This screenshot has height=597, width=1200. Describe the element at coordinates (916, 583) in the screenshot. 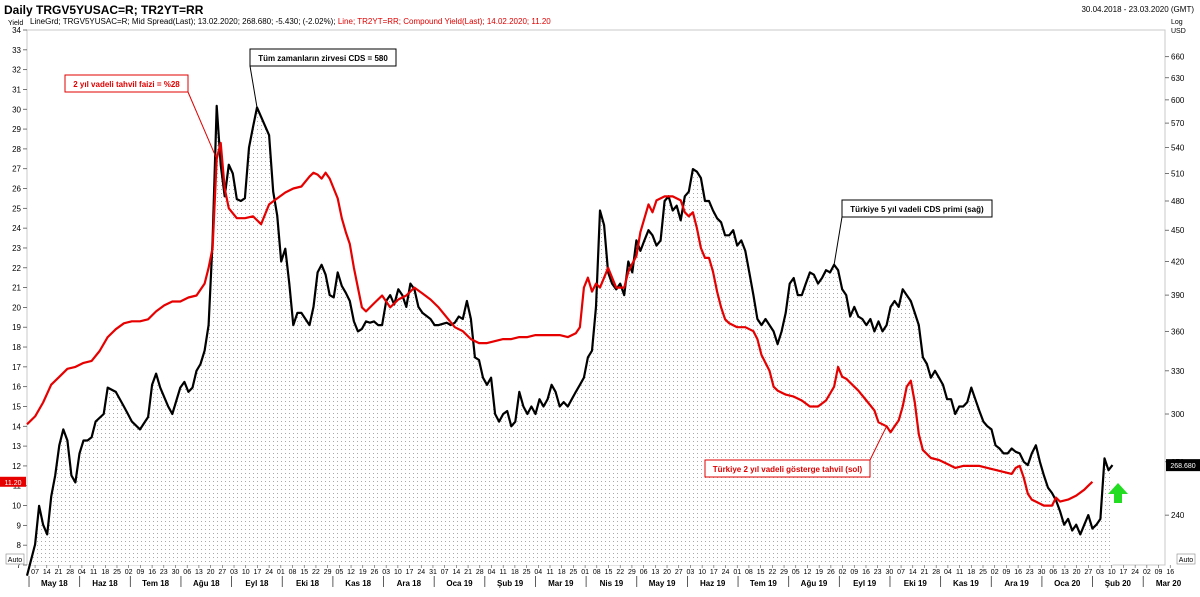

I see `x-month-label: Eki 19` at that location.